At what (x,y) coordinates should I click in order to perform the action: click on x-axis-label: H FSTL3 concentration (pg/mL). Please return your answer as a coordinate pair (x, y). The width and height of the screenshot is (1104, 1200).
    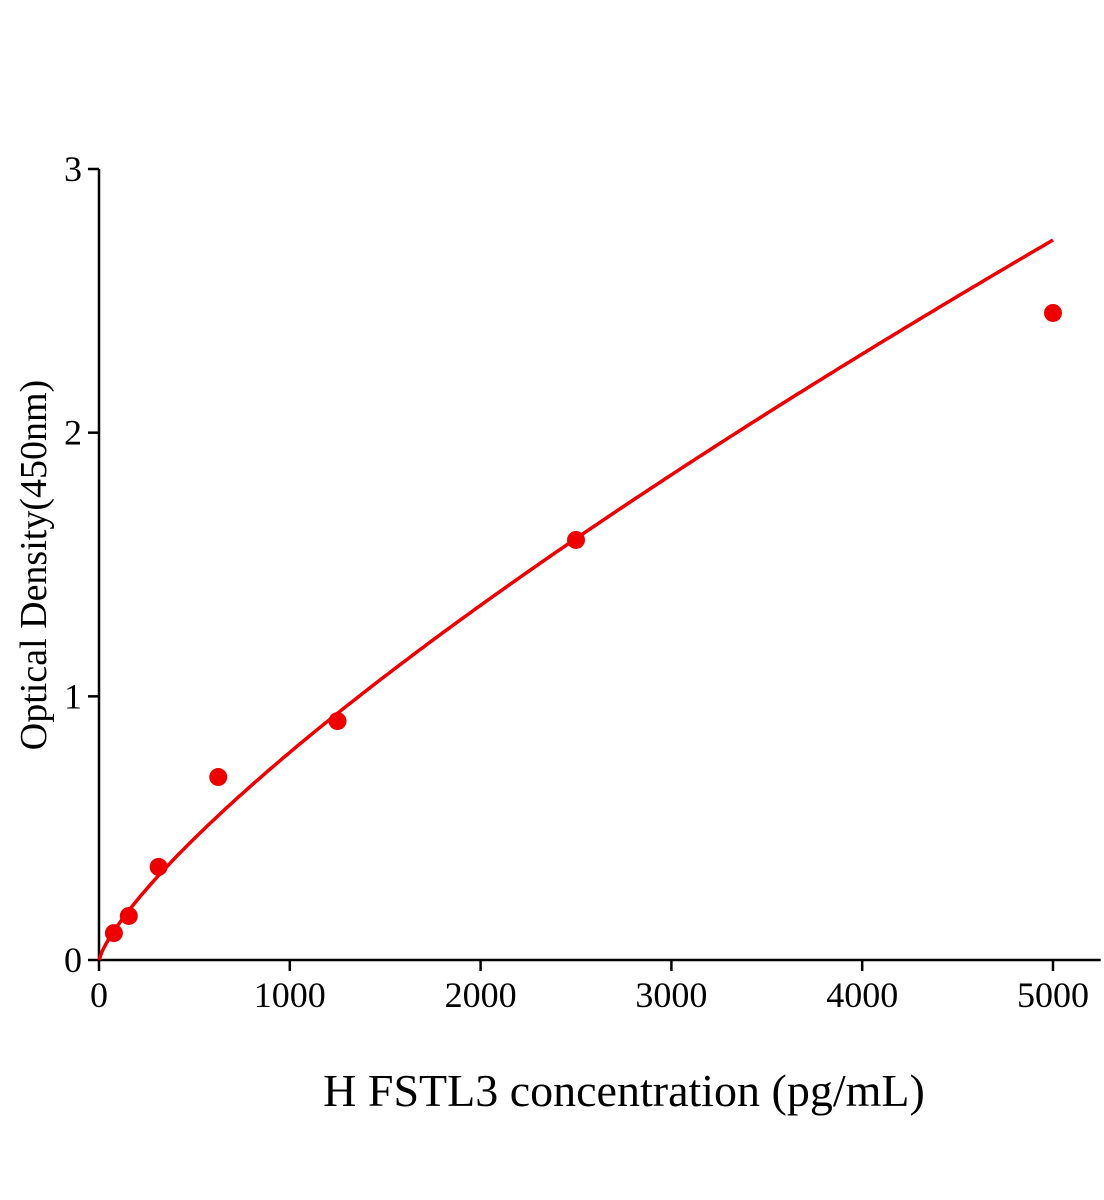
    Looking at the image, I should click on (624, 1090).